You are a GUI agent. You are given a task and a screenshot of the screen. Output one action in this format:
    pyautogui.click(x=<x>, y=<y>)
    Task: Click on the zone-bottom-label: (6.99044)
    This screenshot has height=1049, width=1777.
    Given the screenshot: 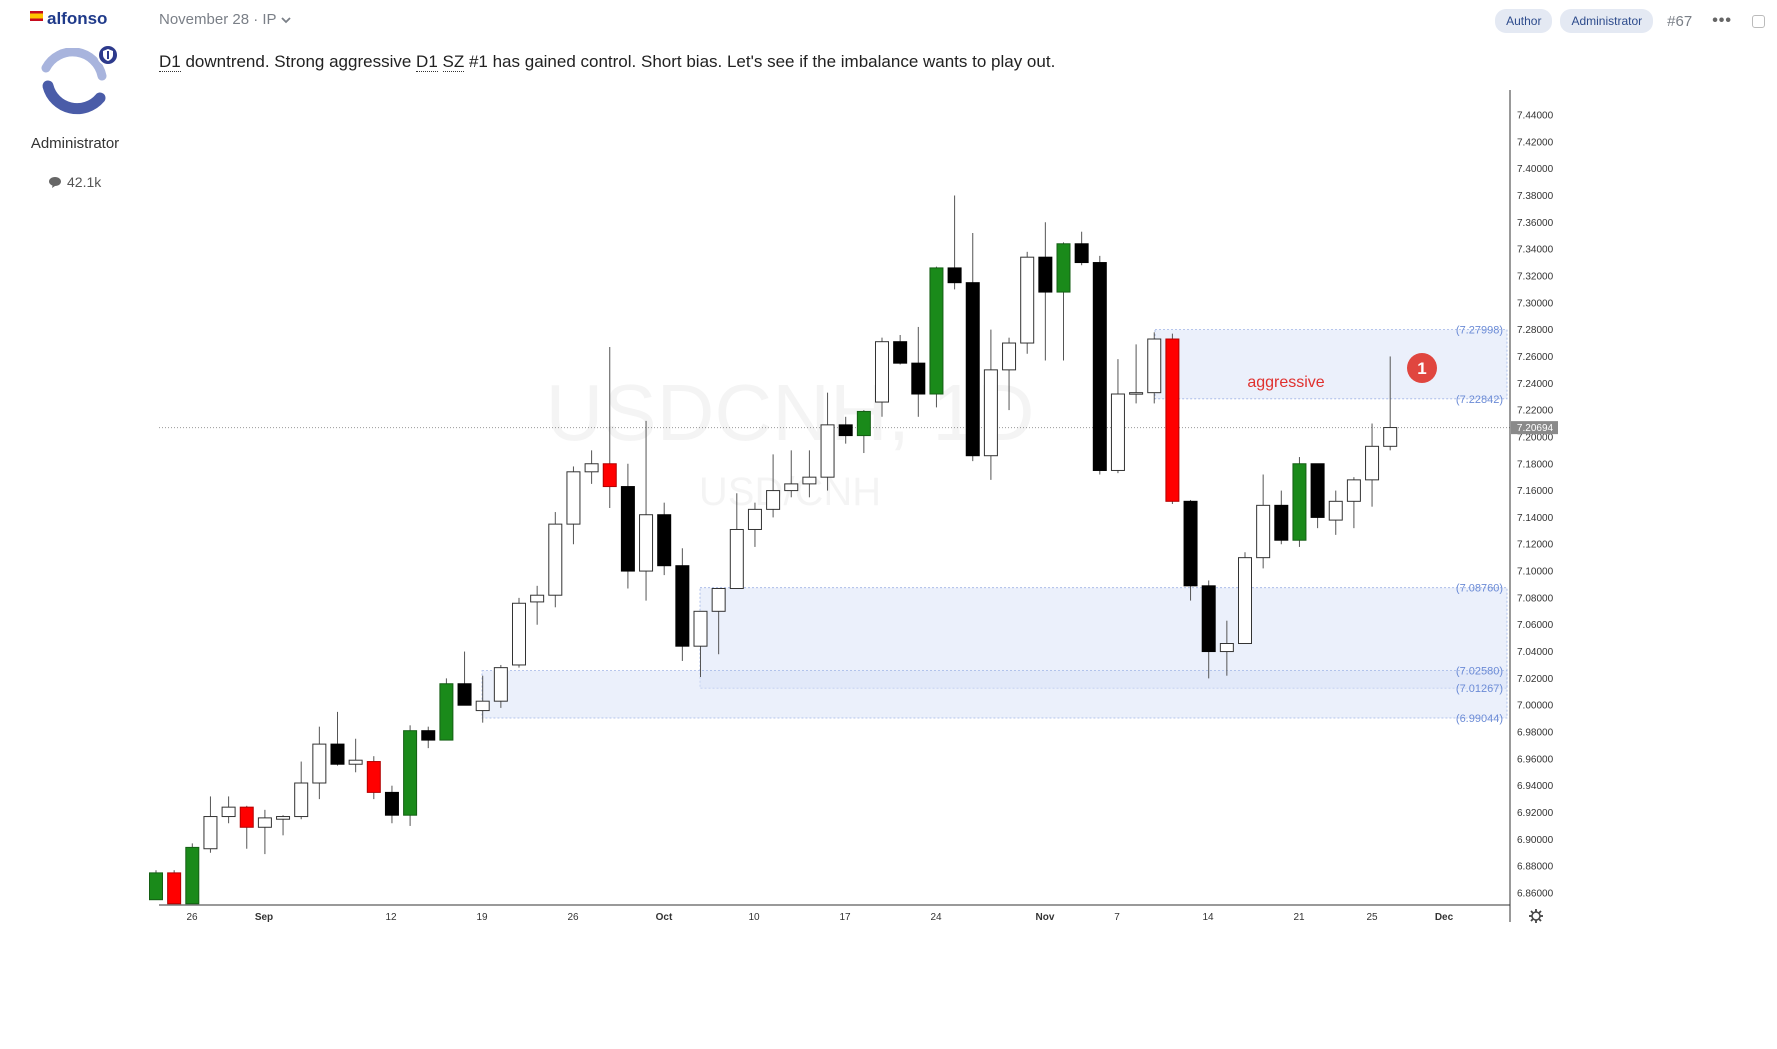 What is the action you would take?
    pyautogui.click(x=1479, y=719)
    